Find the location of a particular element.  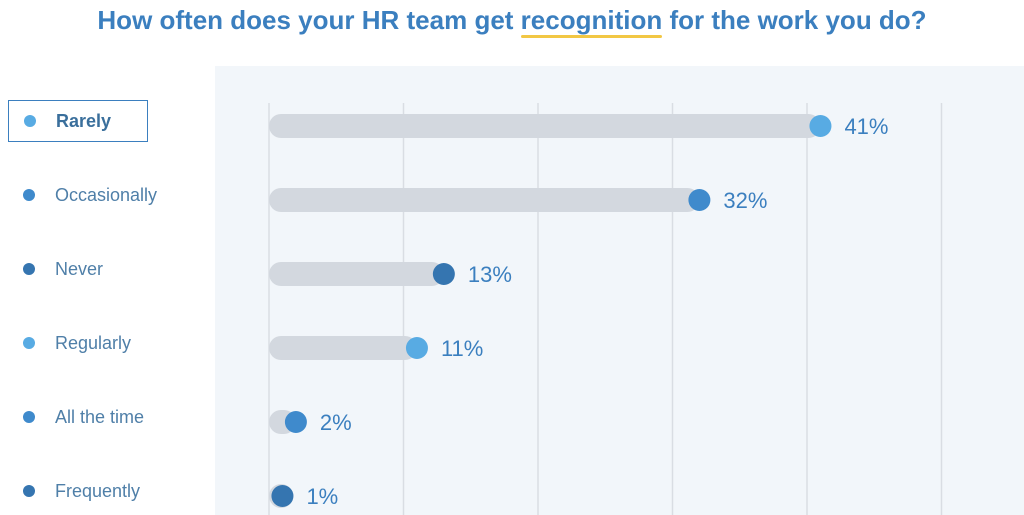

data-label: 11% is located at coordinates (462, 348).